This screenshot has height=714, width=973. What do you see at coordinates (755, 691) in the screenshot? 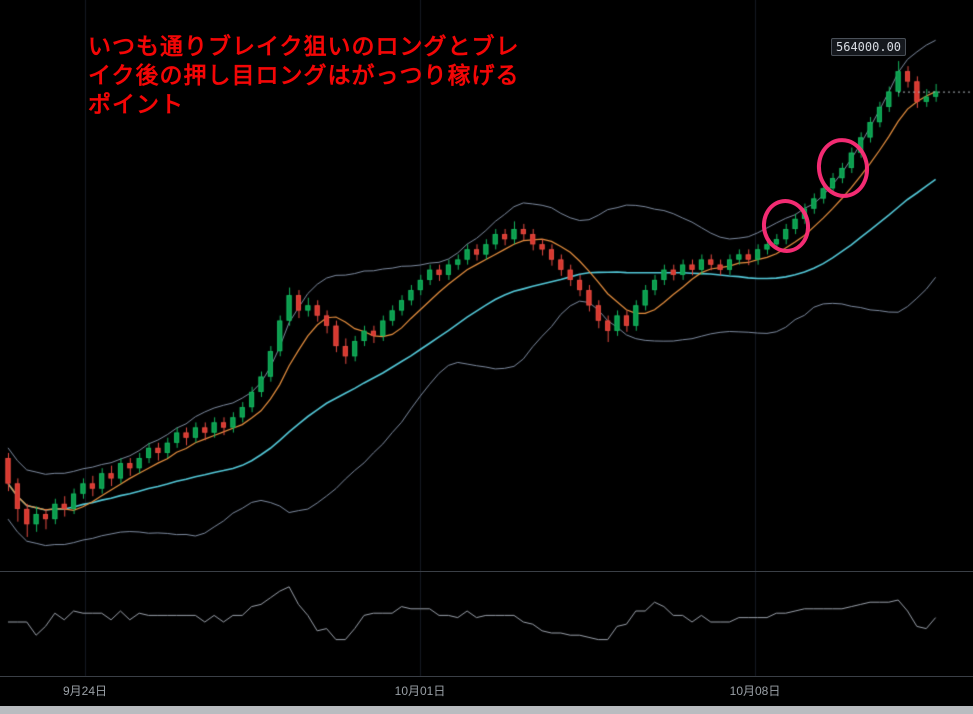
I see `x-axis-label-3: 10月08日` at bounding box center [755, 691].